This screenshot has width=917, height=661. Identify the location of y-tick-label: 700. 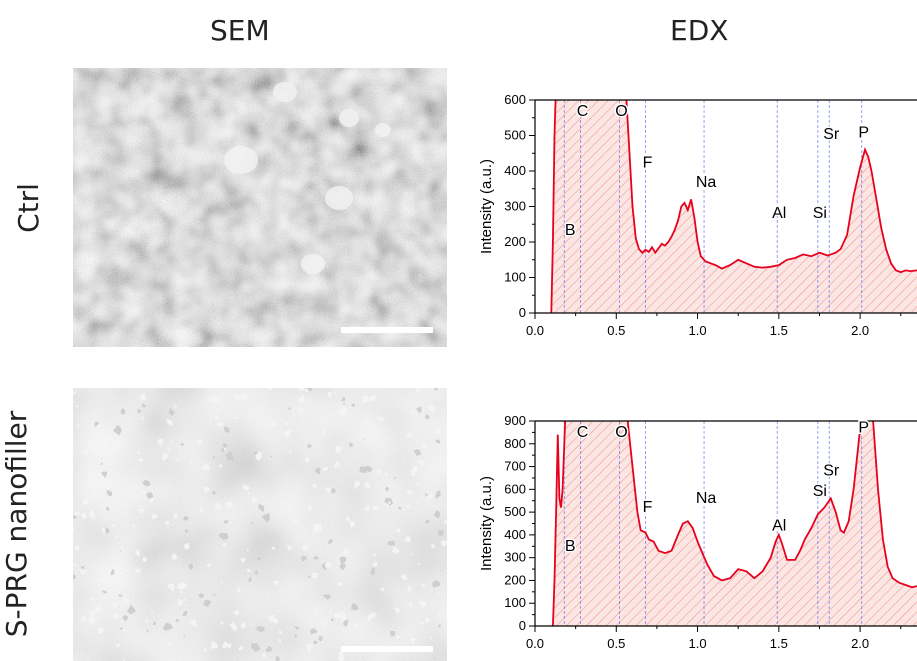
(515, 466).